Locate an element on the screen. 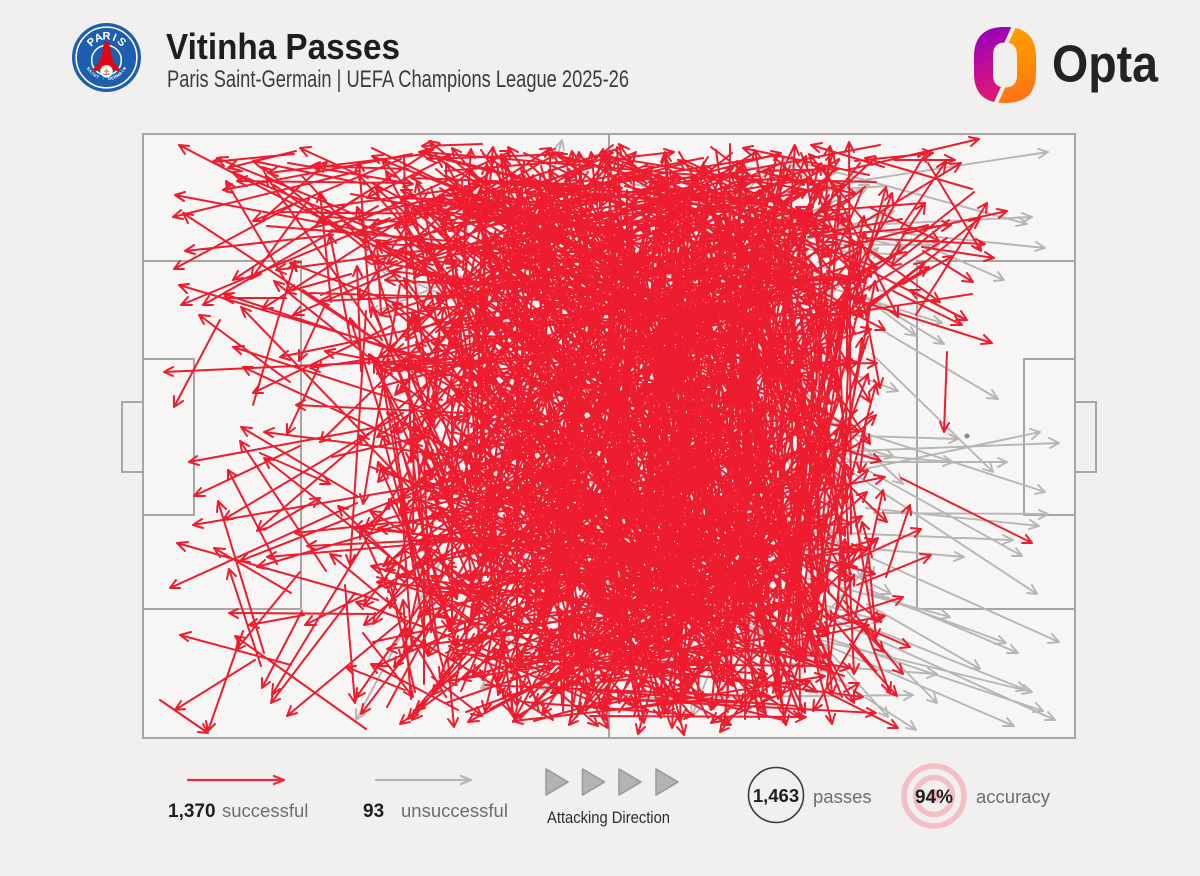 The image size is (1200, 876). svg-text: E is located at coordinates (112, 78).